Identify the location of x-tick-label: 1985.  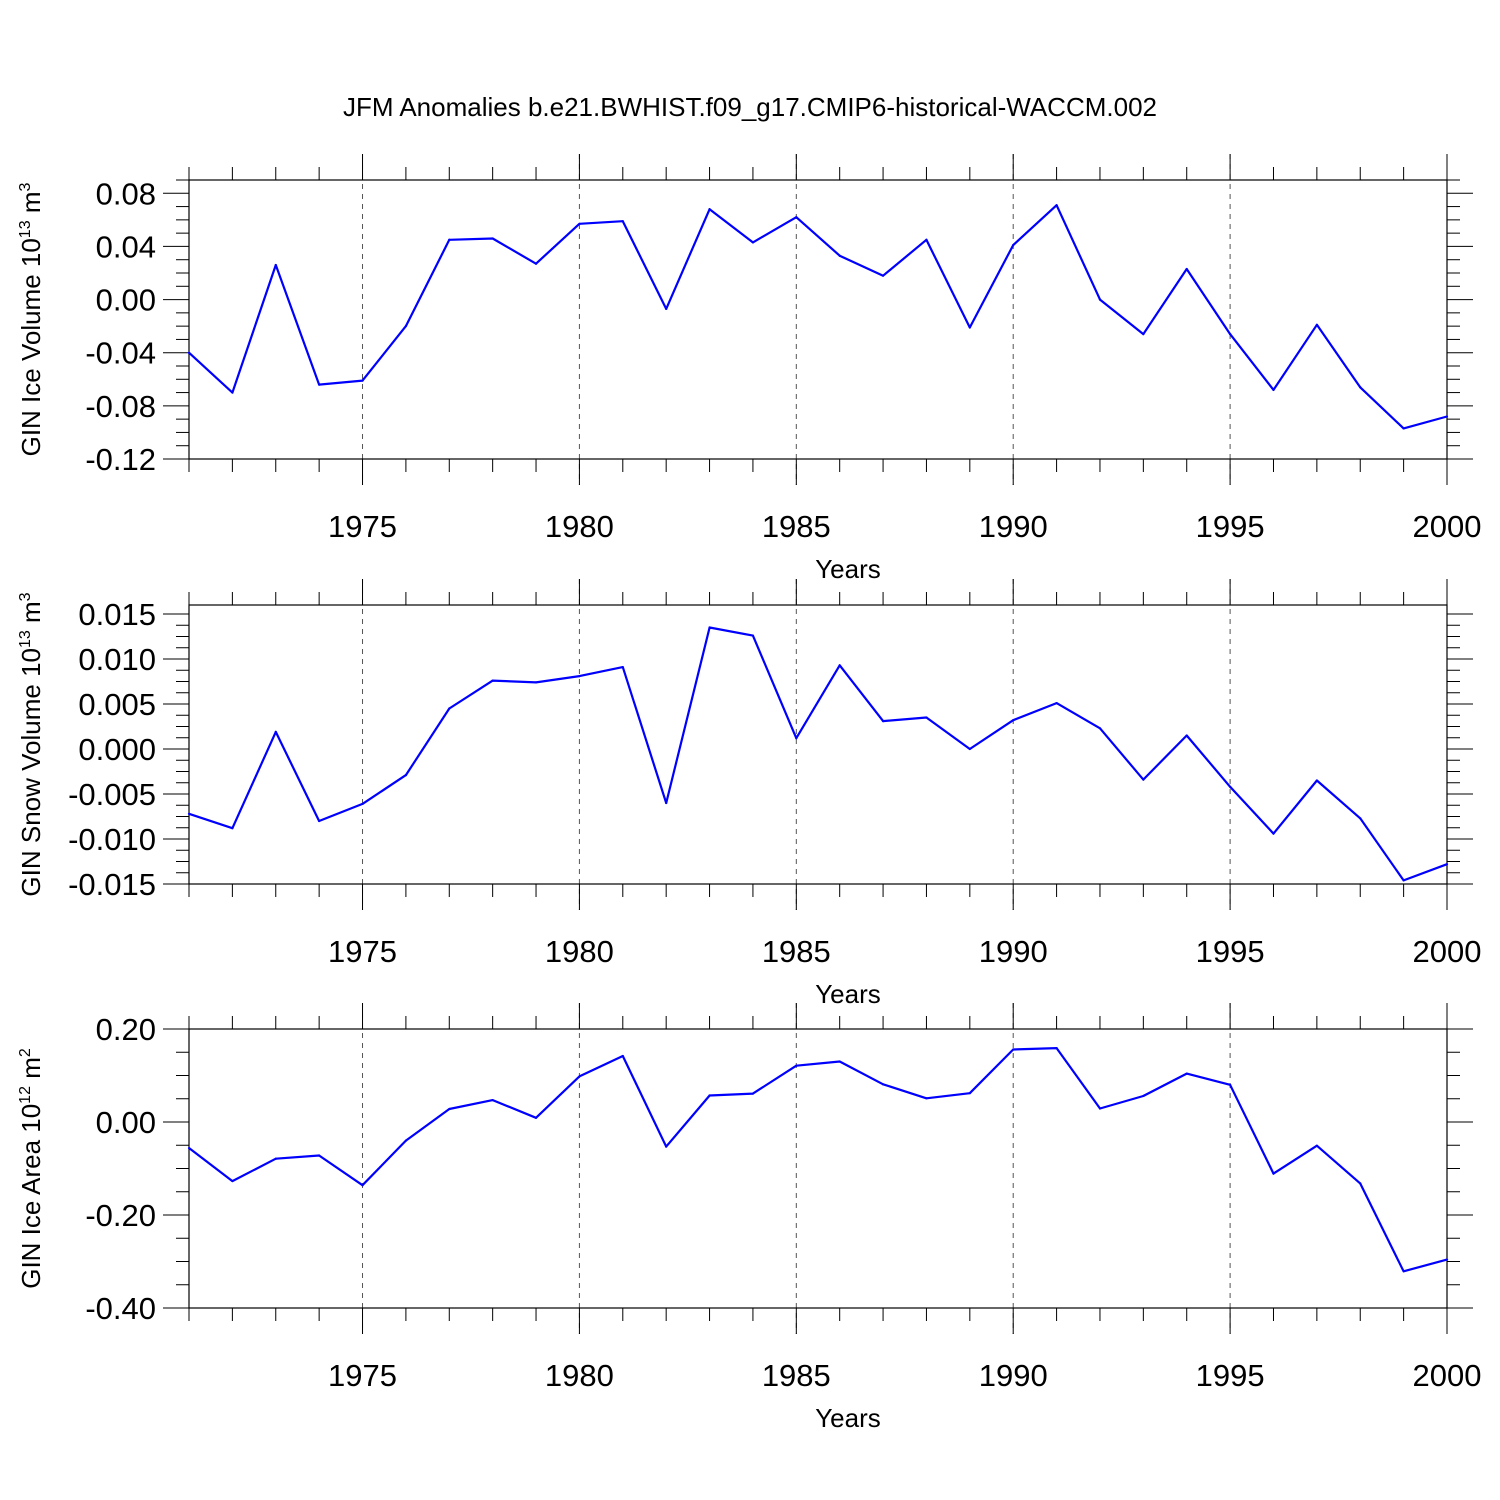
(796, 951).